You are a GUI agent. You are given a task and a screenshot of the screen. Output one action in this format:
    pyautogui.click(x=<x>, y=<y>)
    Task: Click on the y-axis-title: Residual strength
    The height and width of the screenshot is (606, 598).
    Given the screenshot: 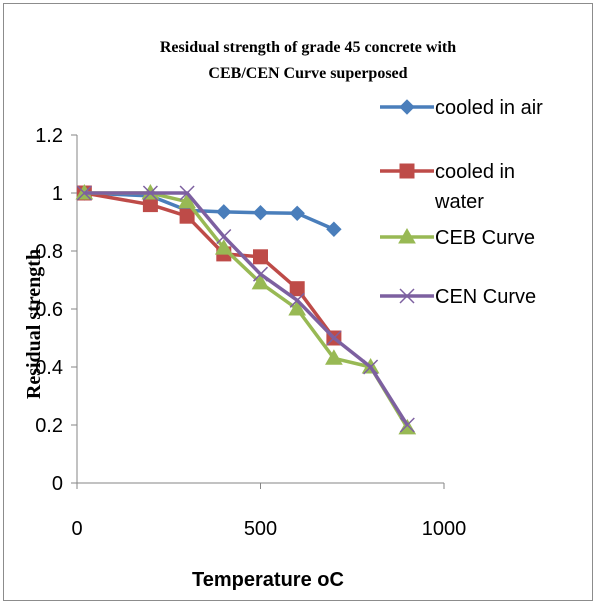 What is the action you would take?
    pyautogui.click(x=34, y=324)
    